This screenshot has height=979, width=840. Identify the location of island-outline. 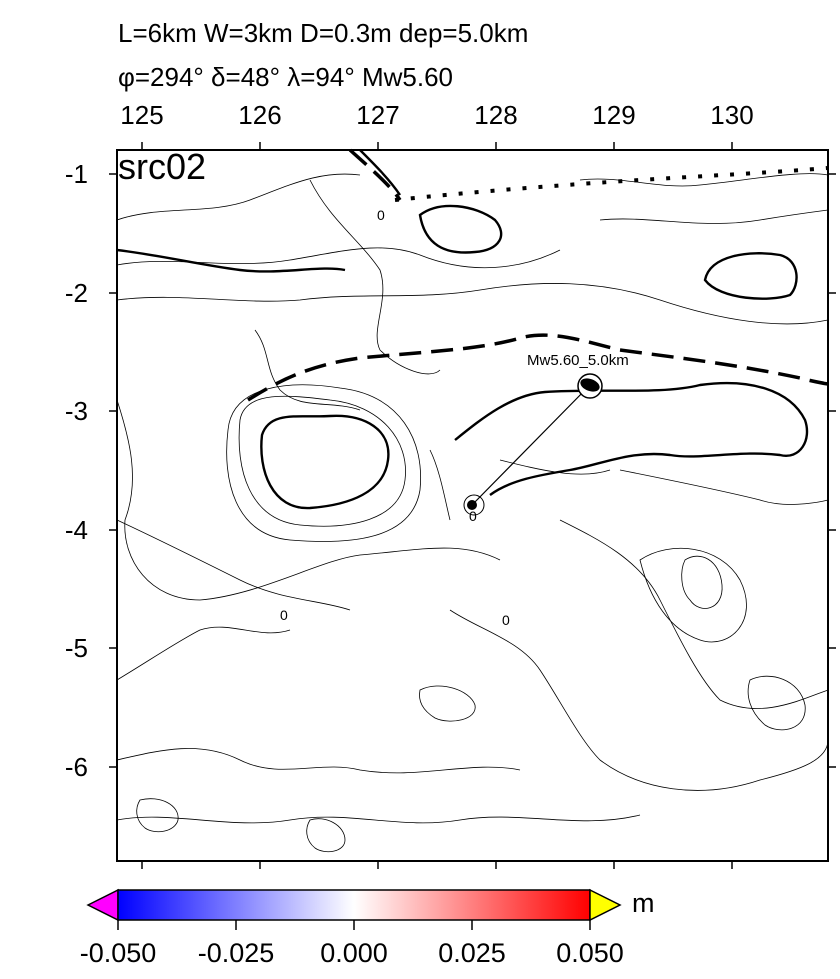
(325, 462).